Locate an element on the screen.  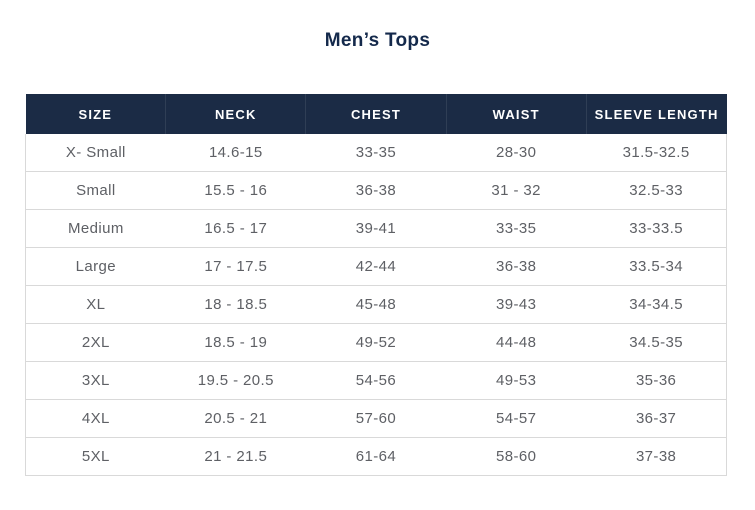
neck-cell: 18.5 - 19 is located at coordinates (235, 342).